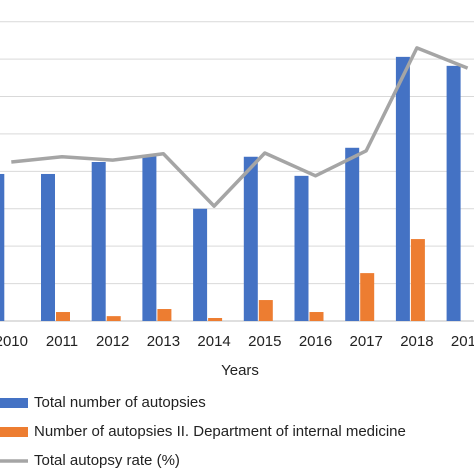 This screenshot has height=474, width=474. What do you see at coordinates (240, 370) in the screenshot?
I see `x-axis-title: Years` at bounding box center [240, 370].